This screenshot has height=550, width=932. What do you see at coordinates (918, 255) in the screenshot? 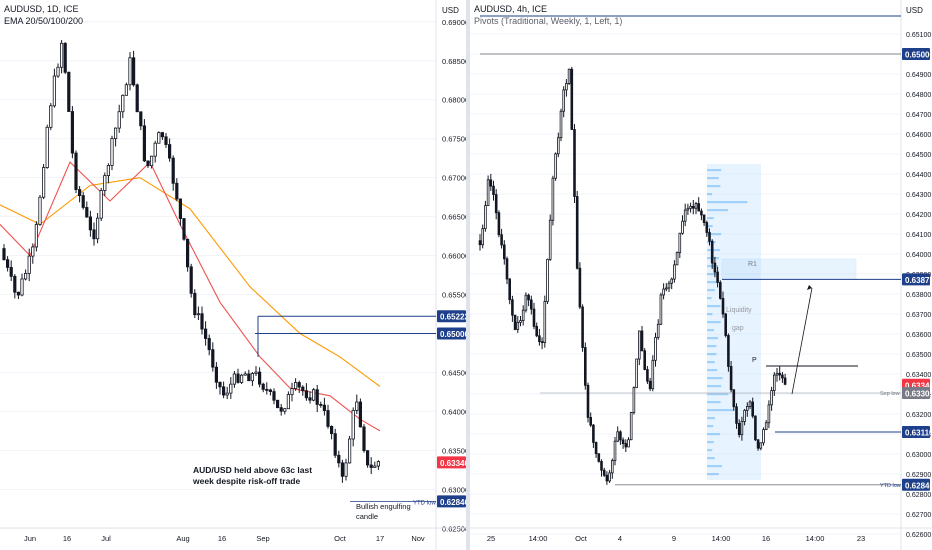
I see `right-y-tick: 0.64000` at bounding box center [918, 255].